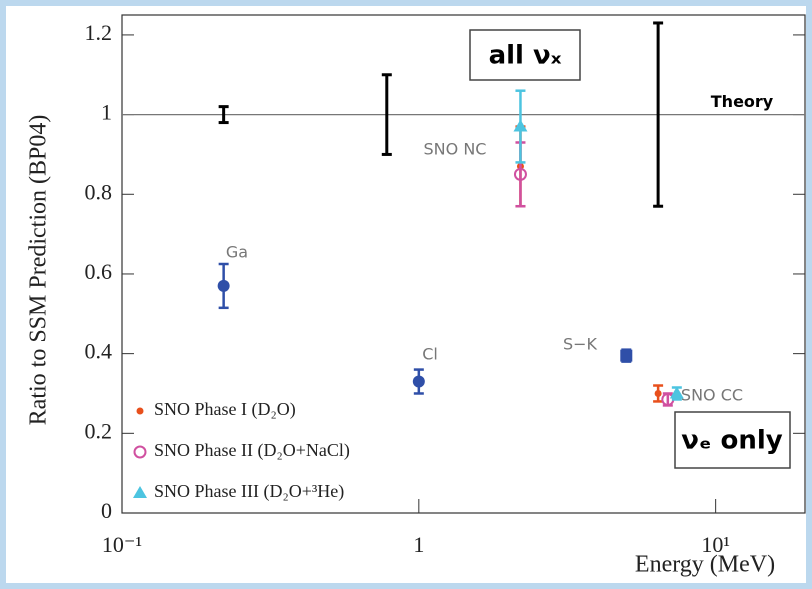  Describe the element at coordinates (122, 544) in the screenshot. I see `x-tick-label: 10⁻¹` at that location.